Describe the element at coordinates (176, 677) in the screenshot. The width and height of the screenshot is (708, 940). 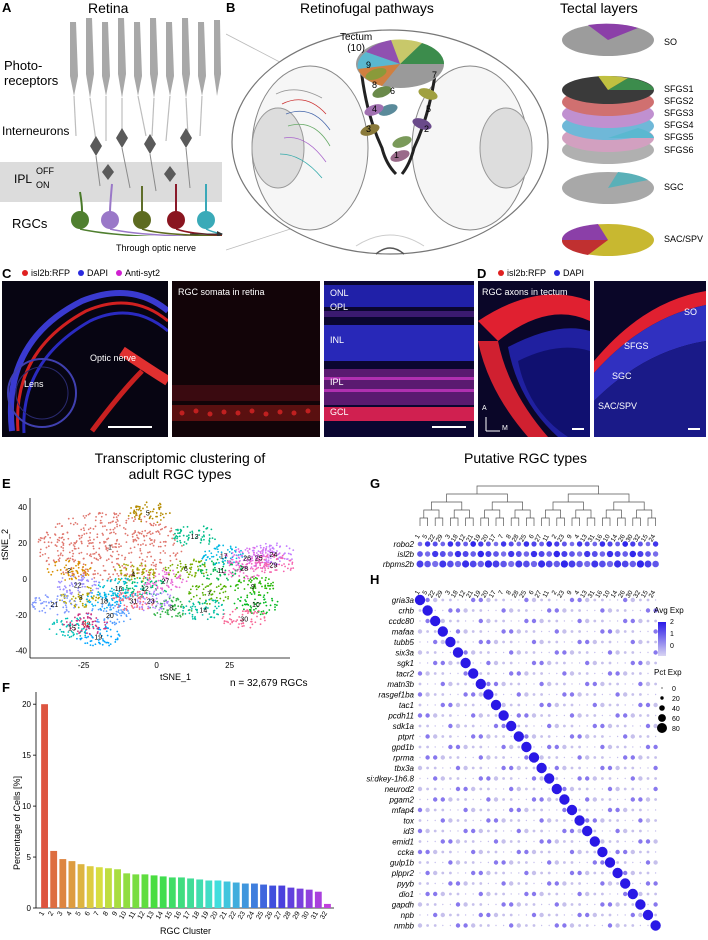
I see `tsne-xlabel: tSNE_1` at that location.